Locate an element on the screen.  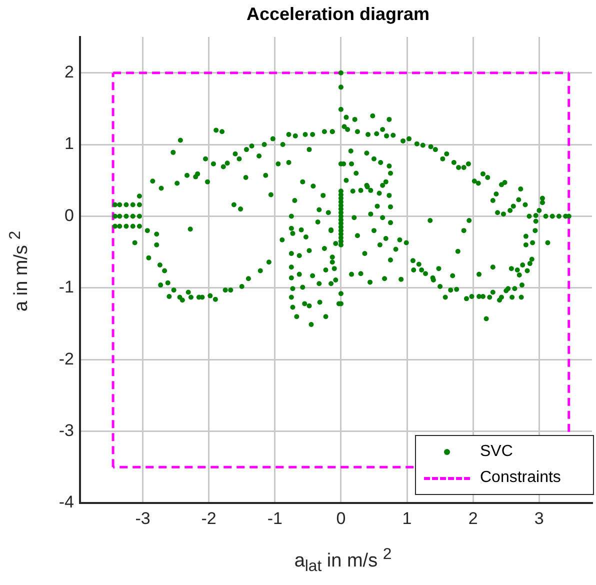
y-tick-label: 0 is located at coordinates (69, 215).